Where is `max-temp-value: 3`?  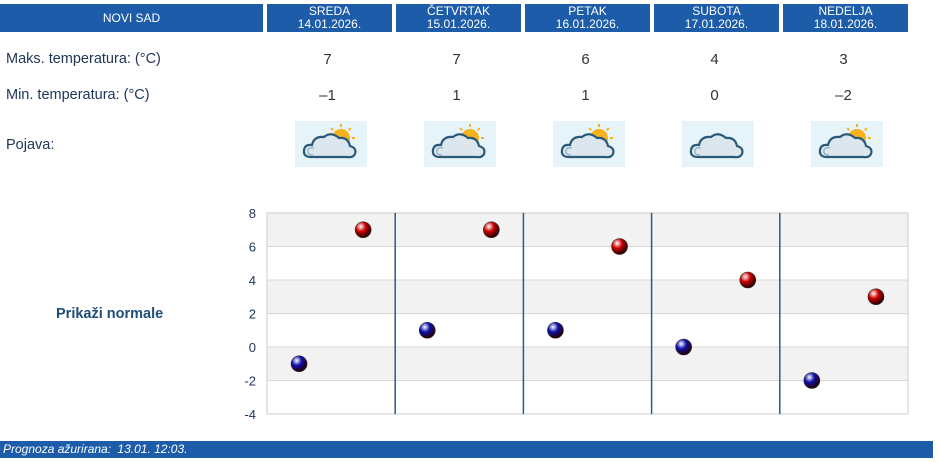 max-temp-value: 3 is located at coordinates (843, 59).